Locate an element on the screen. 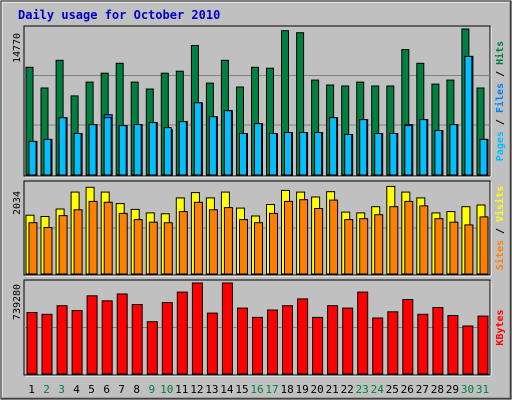  x-tick-label-26: 26 is located at coordinates (407, 389).